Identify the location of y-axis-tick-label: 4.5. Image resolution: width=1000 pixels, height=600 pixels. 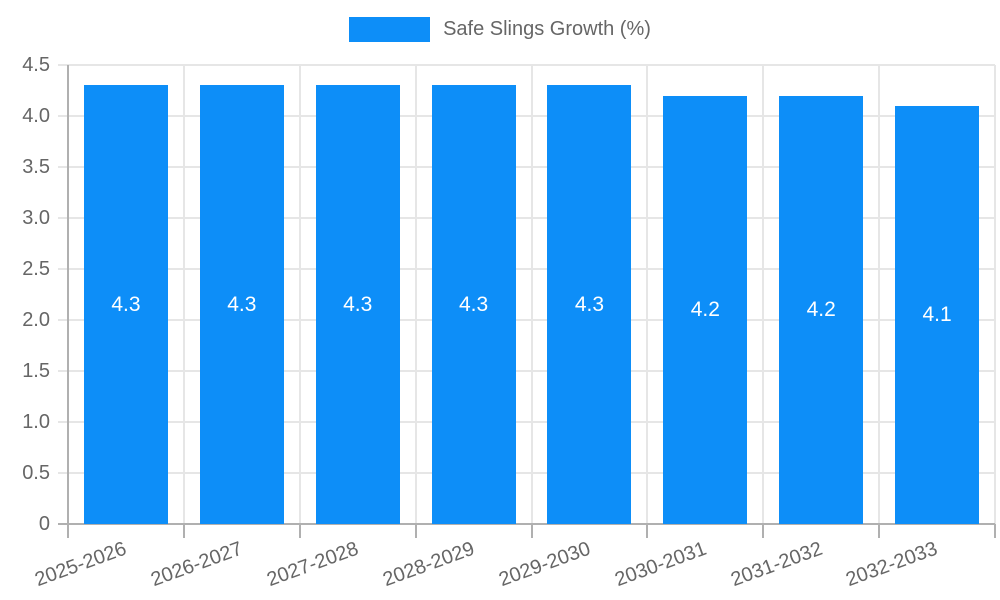
(36, 65).